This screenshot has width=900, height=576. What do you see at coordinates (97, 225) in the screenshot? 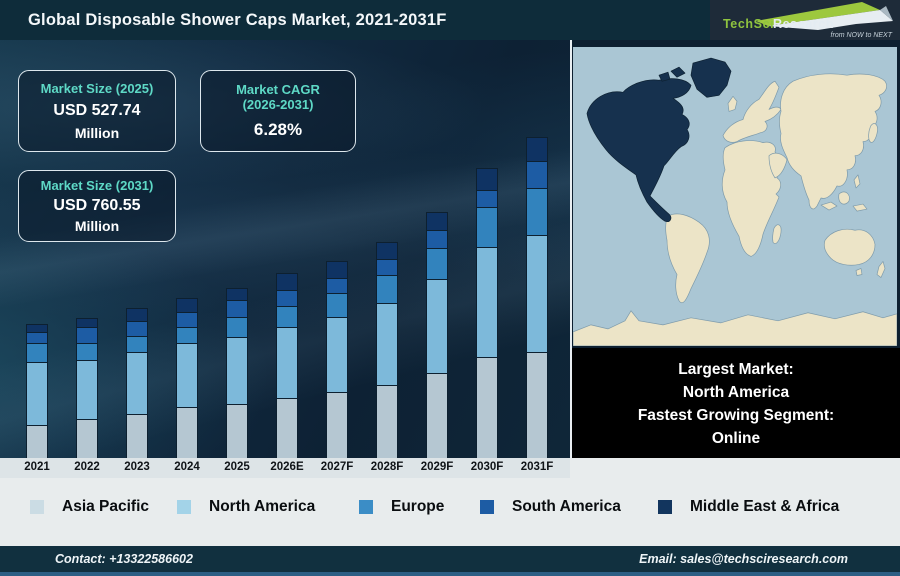
I see `market-size-2031-unit: Million` at bounding box center [97, 225].